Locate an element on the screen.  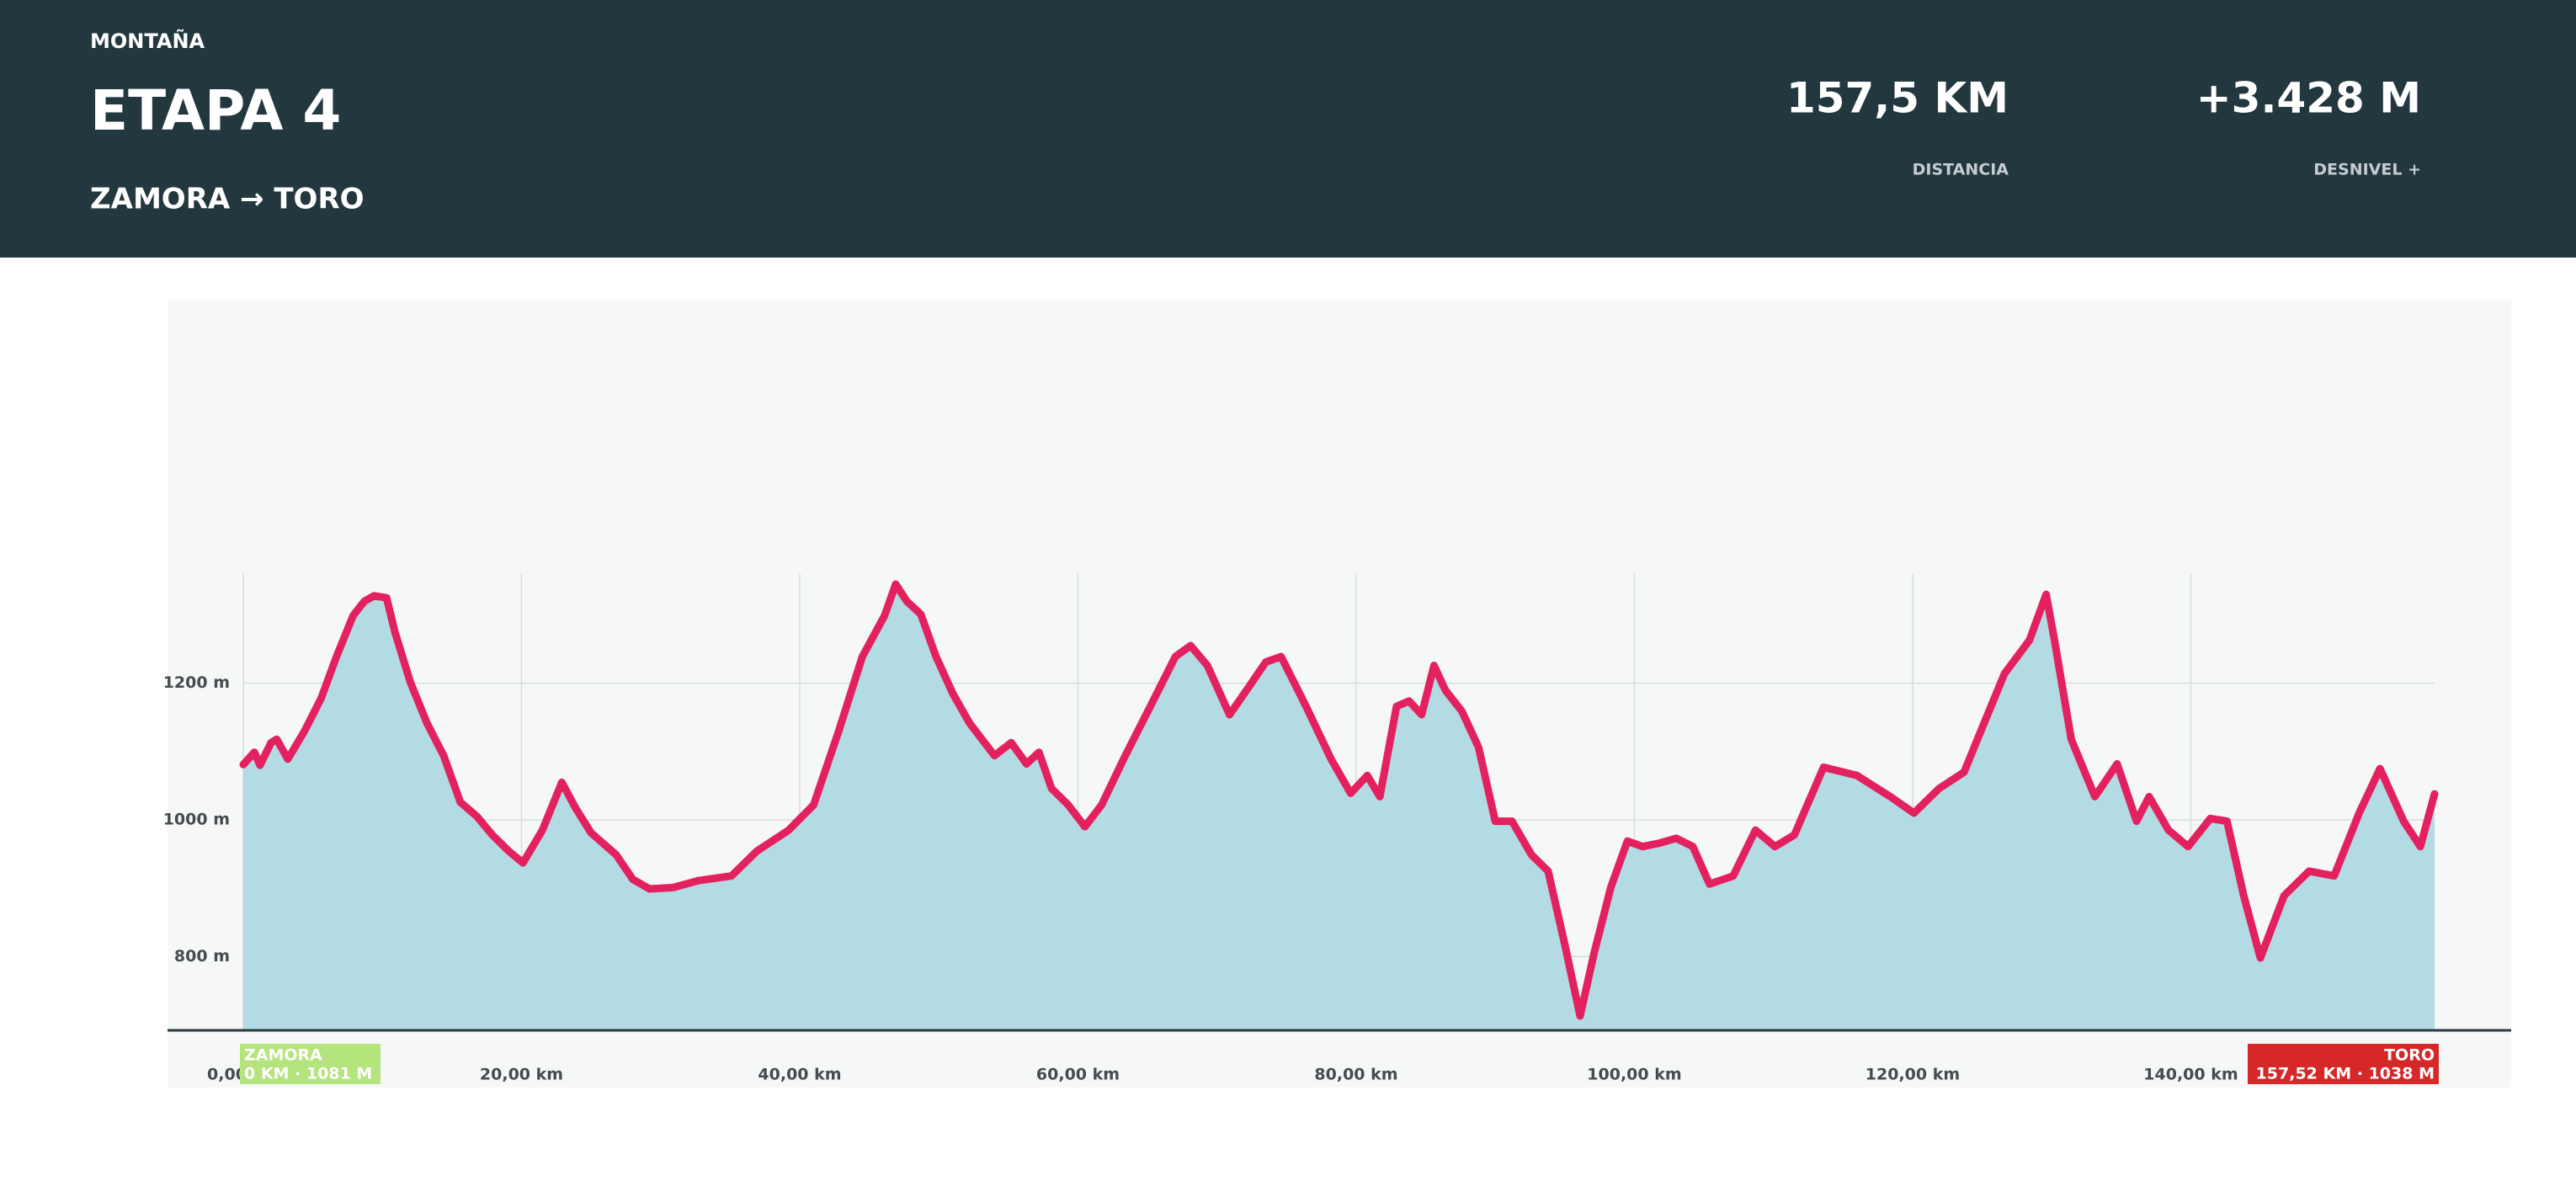
category: MONTAÑA is located at coordinates (147, 41).